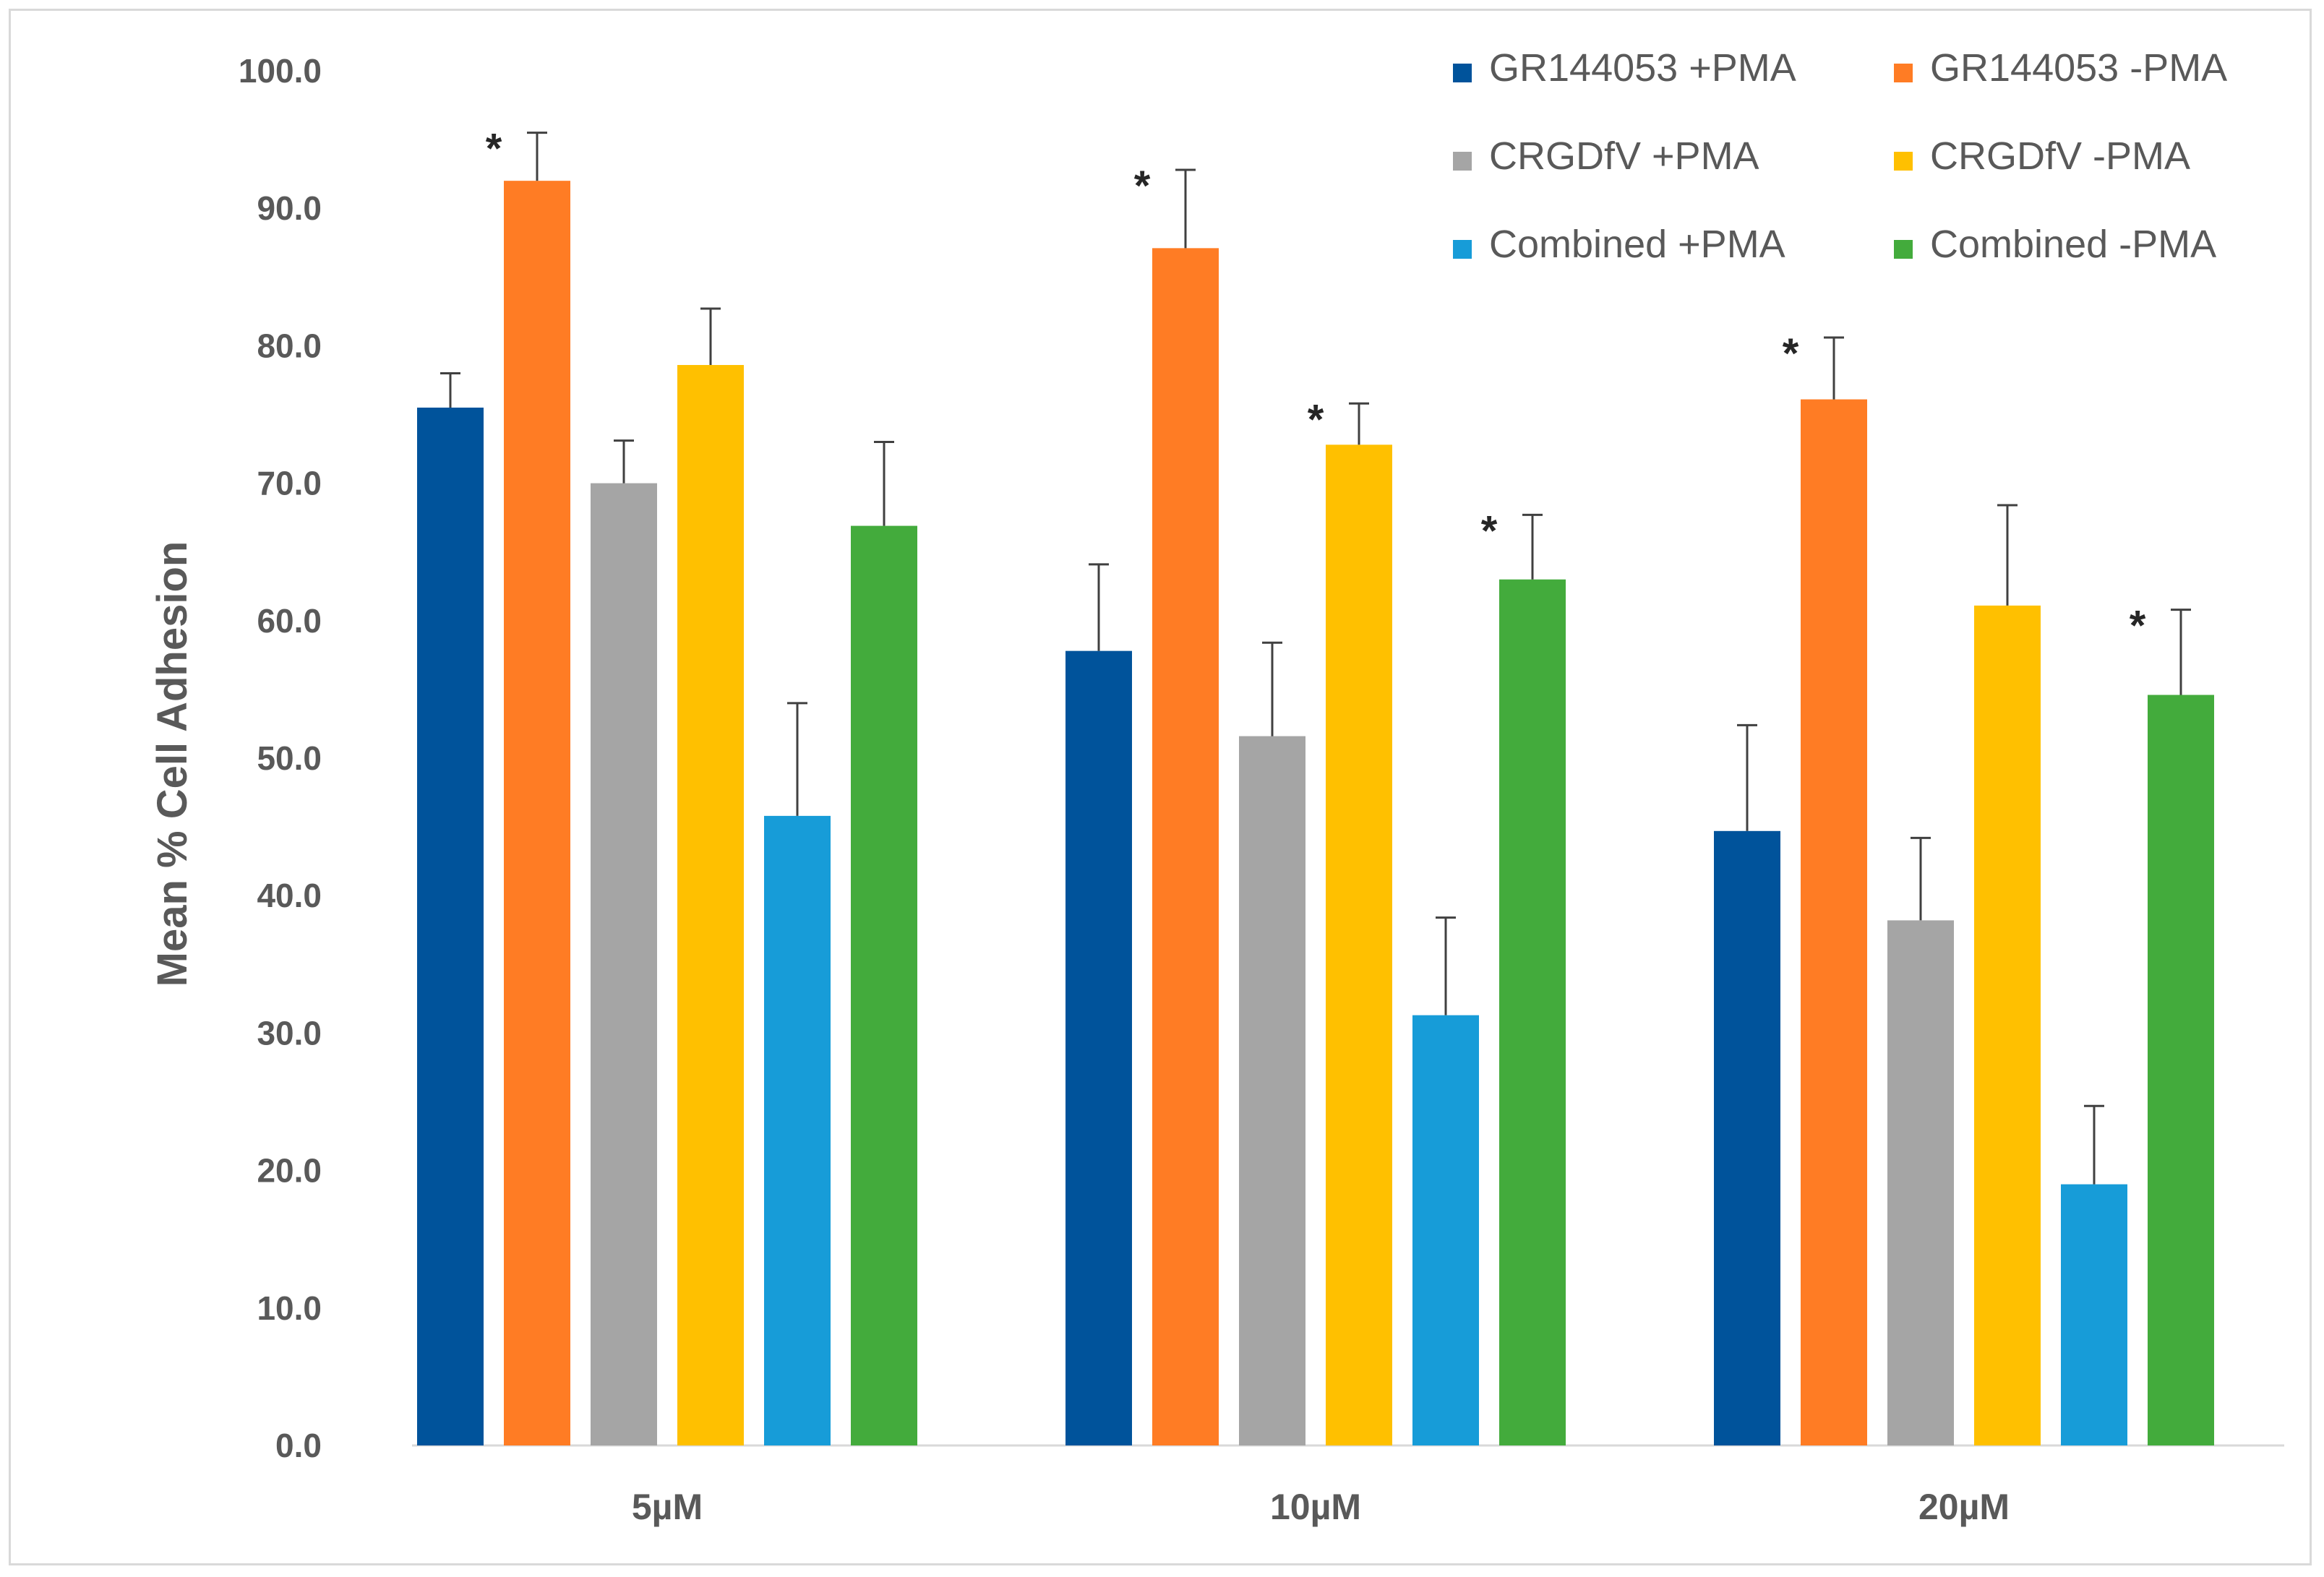  Describe the element at coordinates (1642, 68) in the screenshot. I see `legend-label: GR144053 +PMA` at that location.